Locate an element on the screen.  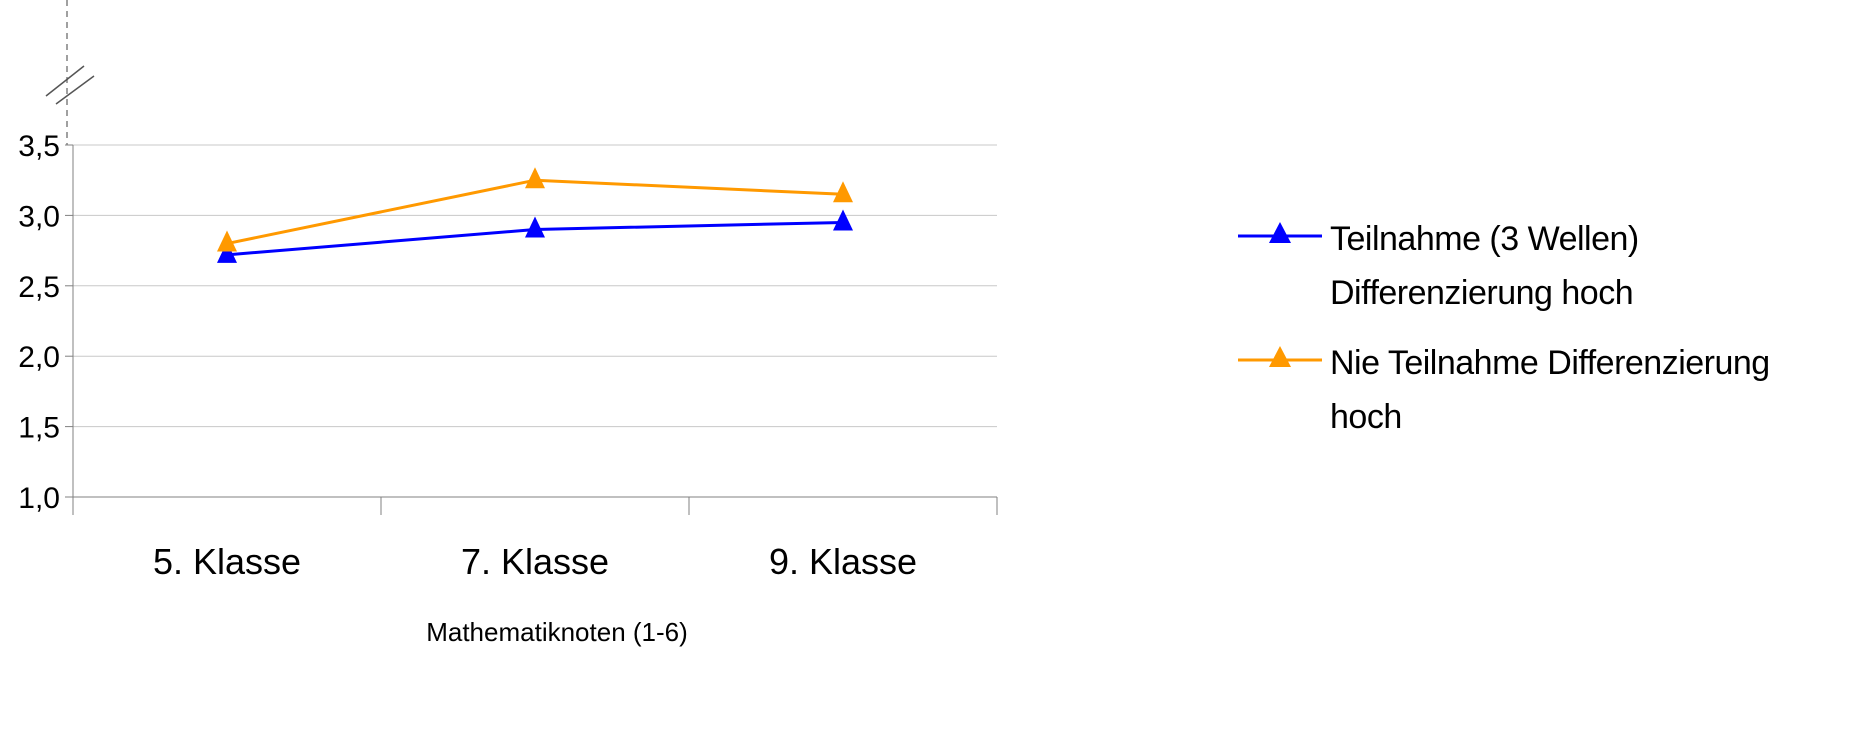
legend-marker-orange is located at coordinates (1280, 356).